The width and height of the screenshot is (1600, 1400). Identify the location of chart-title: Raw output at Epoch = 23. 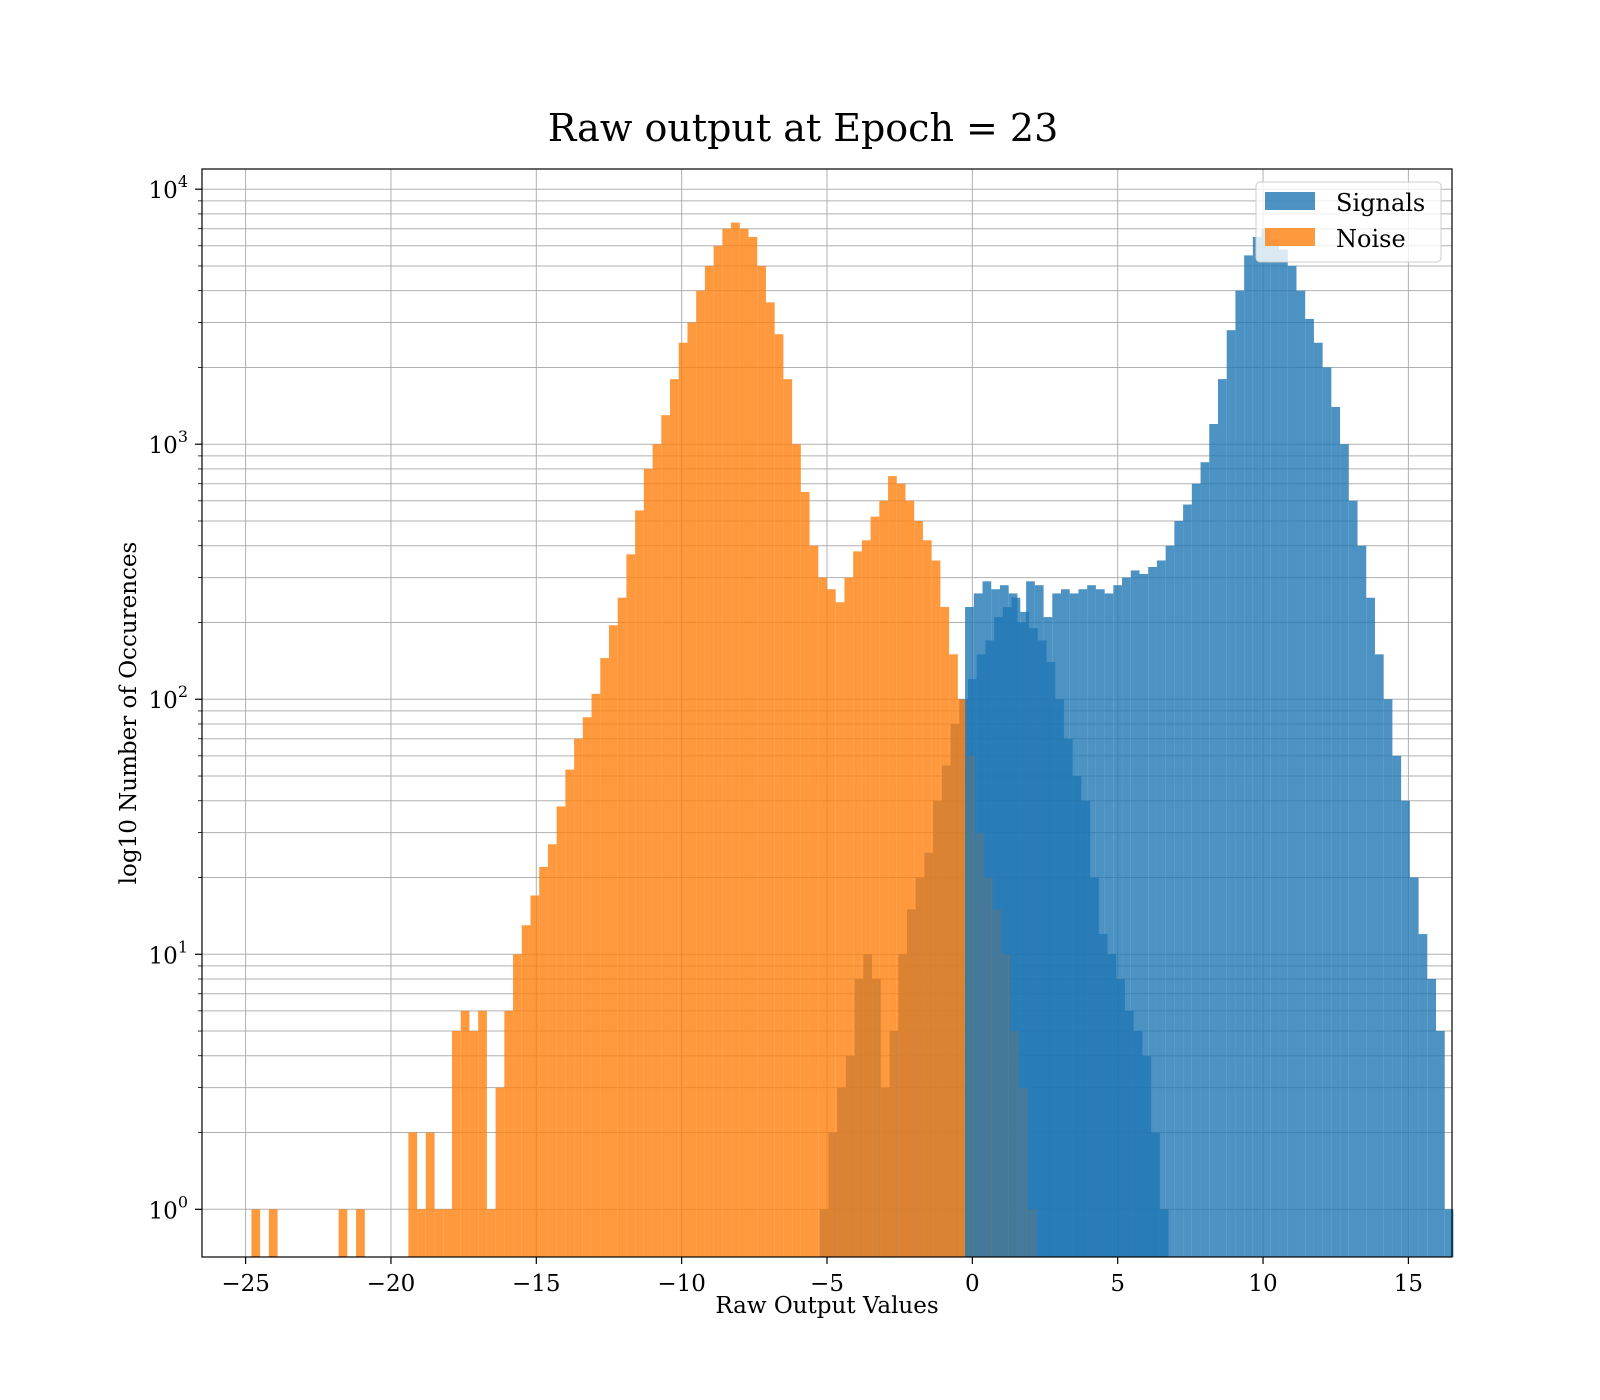
(803, 128).